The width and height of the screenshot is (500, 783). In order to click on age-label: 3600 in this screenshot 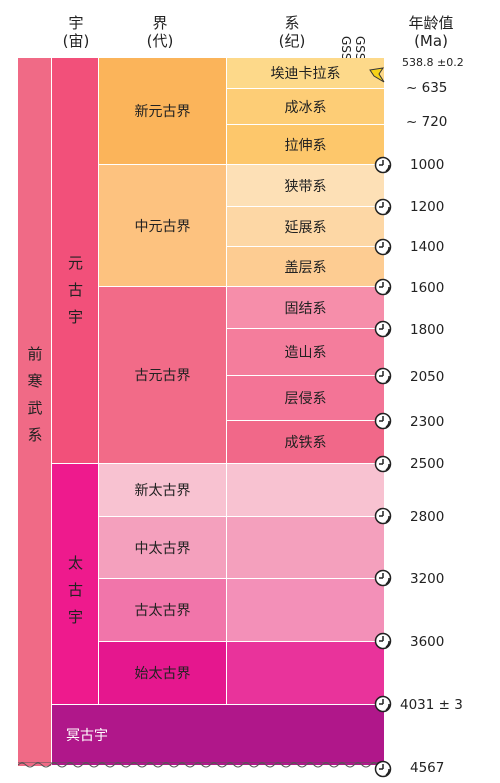, I will do `click(427, 642)`.